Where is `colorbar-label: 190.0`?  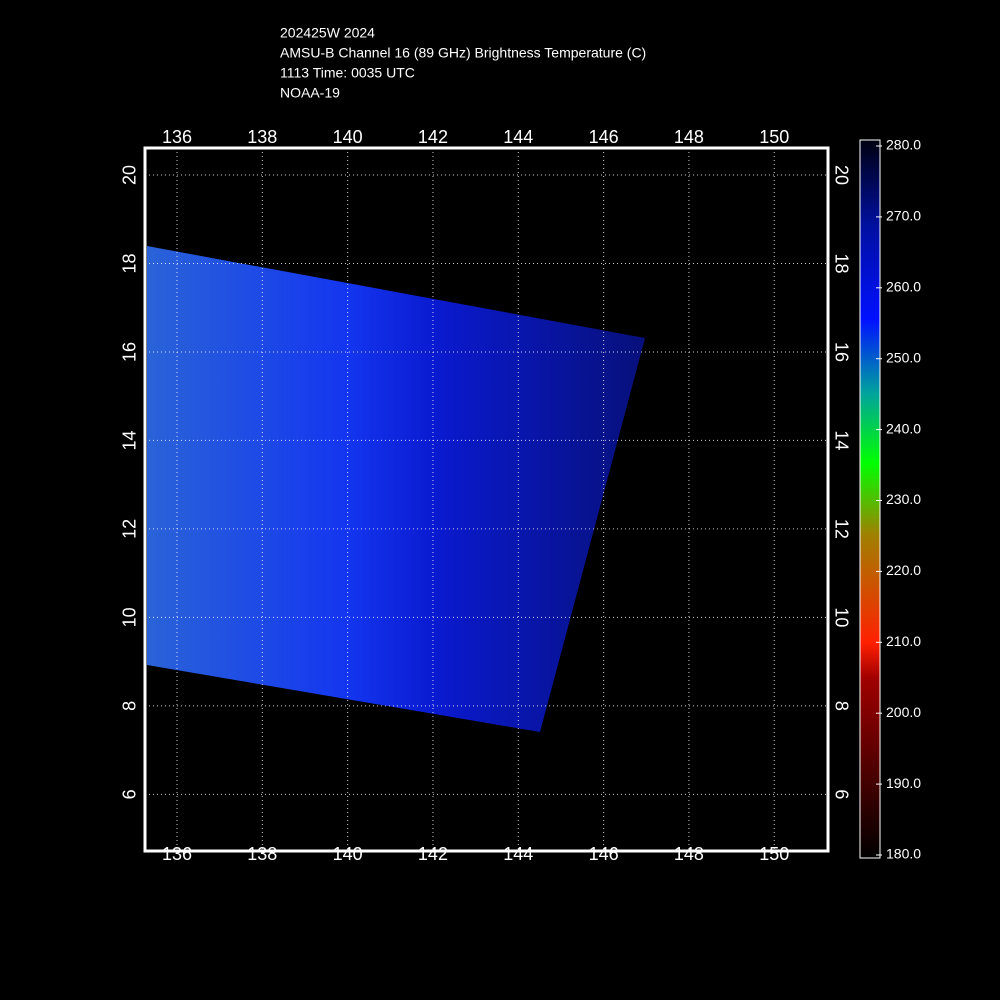 colorbar-label: 190.0 is located at coordinates (903, 783).